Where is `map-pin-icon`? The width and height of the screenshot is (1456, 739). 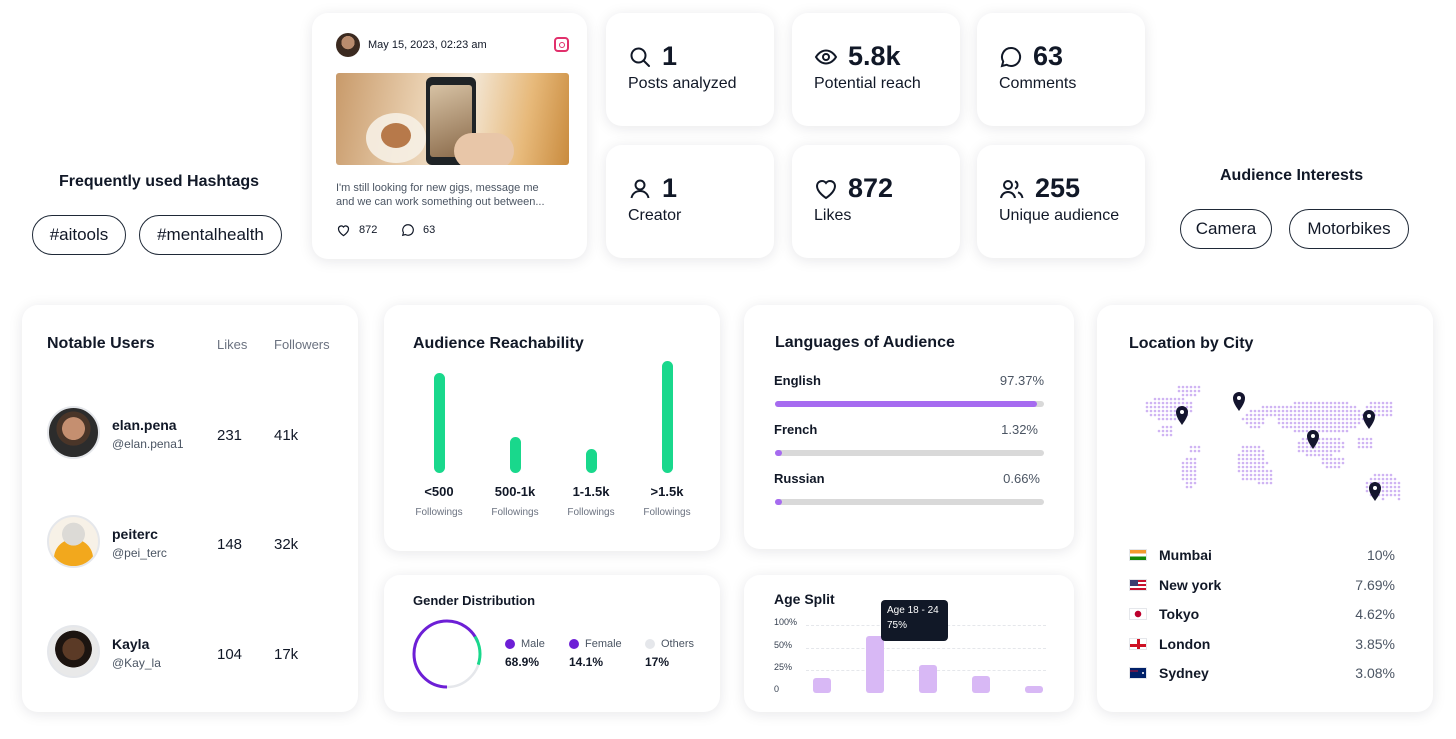
map-pin-icon is located at coordinates (1375, 491).